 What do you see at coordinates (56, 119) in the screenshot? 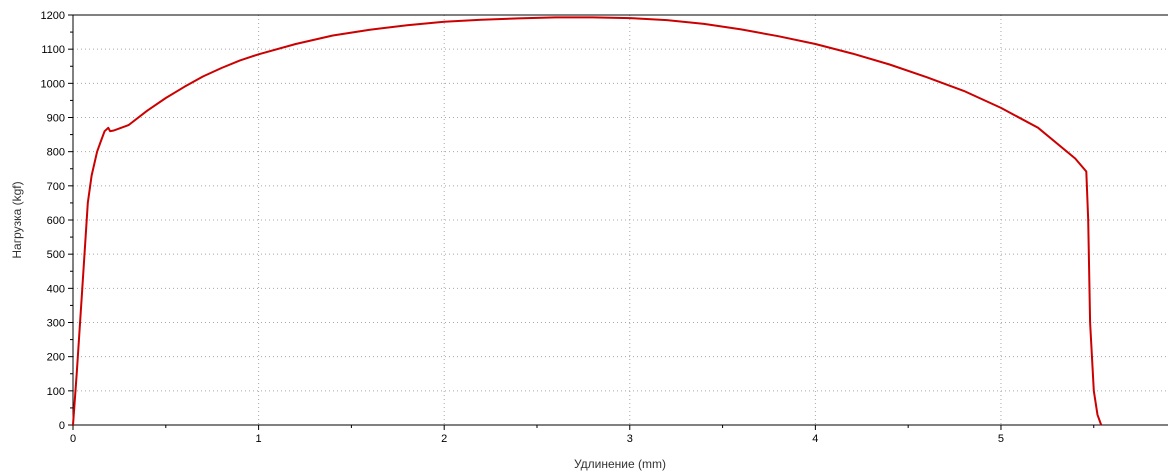
I see `y-tick-label: 900` at bounding box center [56, 119].